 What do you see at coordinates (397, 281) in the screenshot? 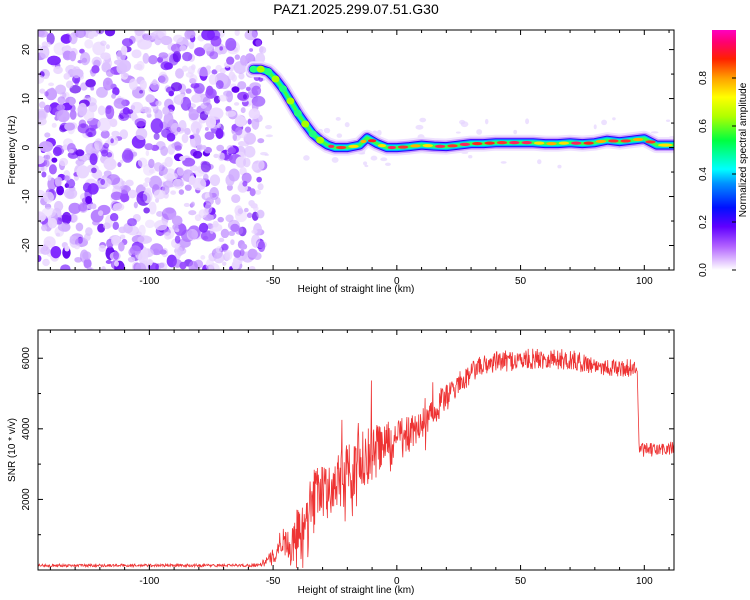
I see `spectrogram-xtick-label: 0` at bounding box center [397, 281].